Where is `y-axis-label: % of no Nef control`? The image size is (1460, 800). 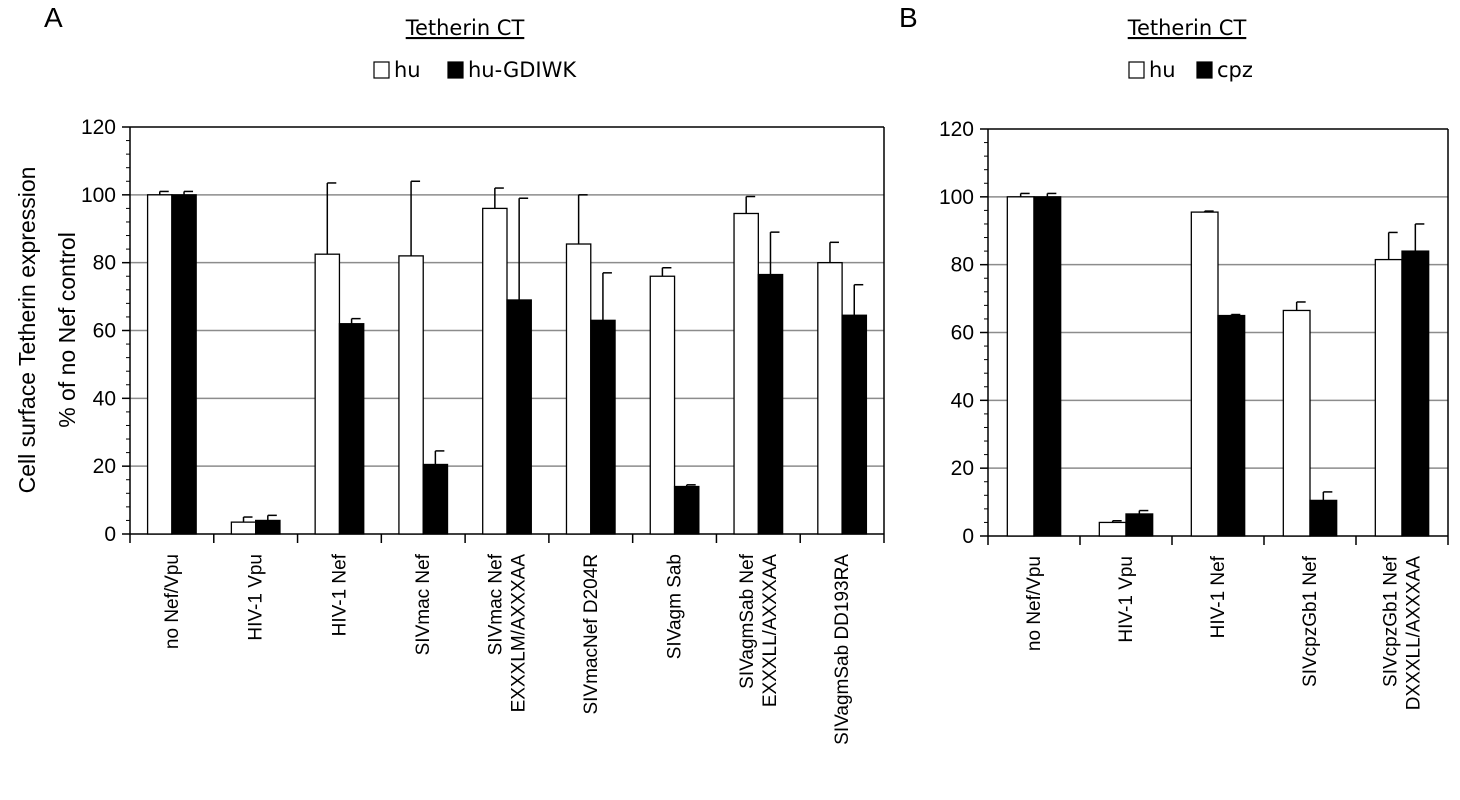 y-axis-label: % of no Nef control is located at coordinates (67, 330).